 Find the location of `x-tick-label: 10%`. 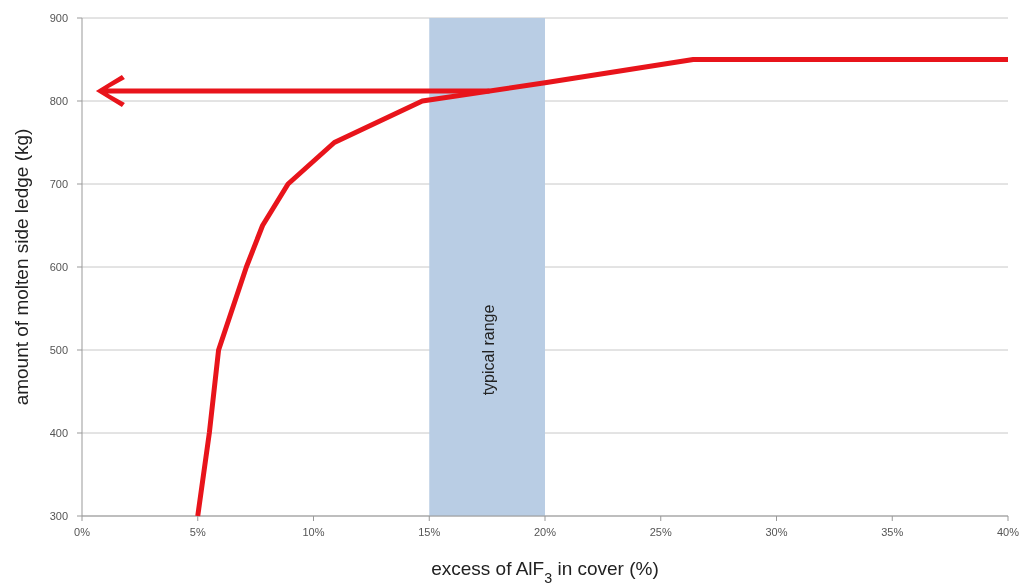

x-tick-label: 10% is located at coordinates (313, 532).